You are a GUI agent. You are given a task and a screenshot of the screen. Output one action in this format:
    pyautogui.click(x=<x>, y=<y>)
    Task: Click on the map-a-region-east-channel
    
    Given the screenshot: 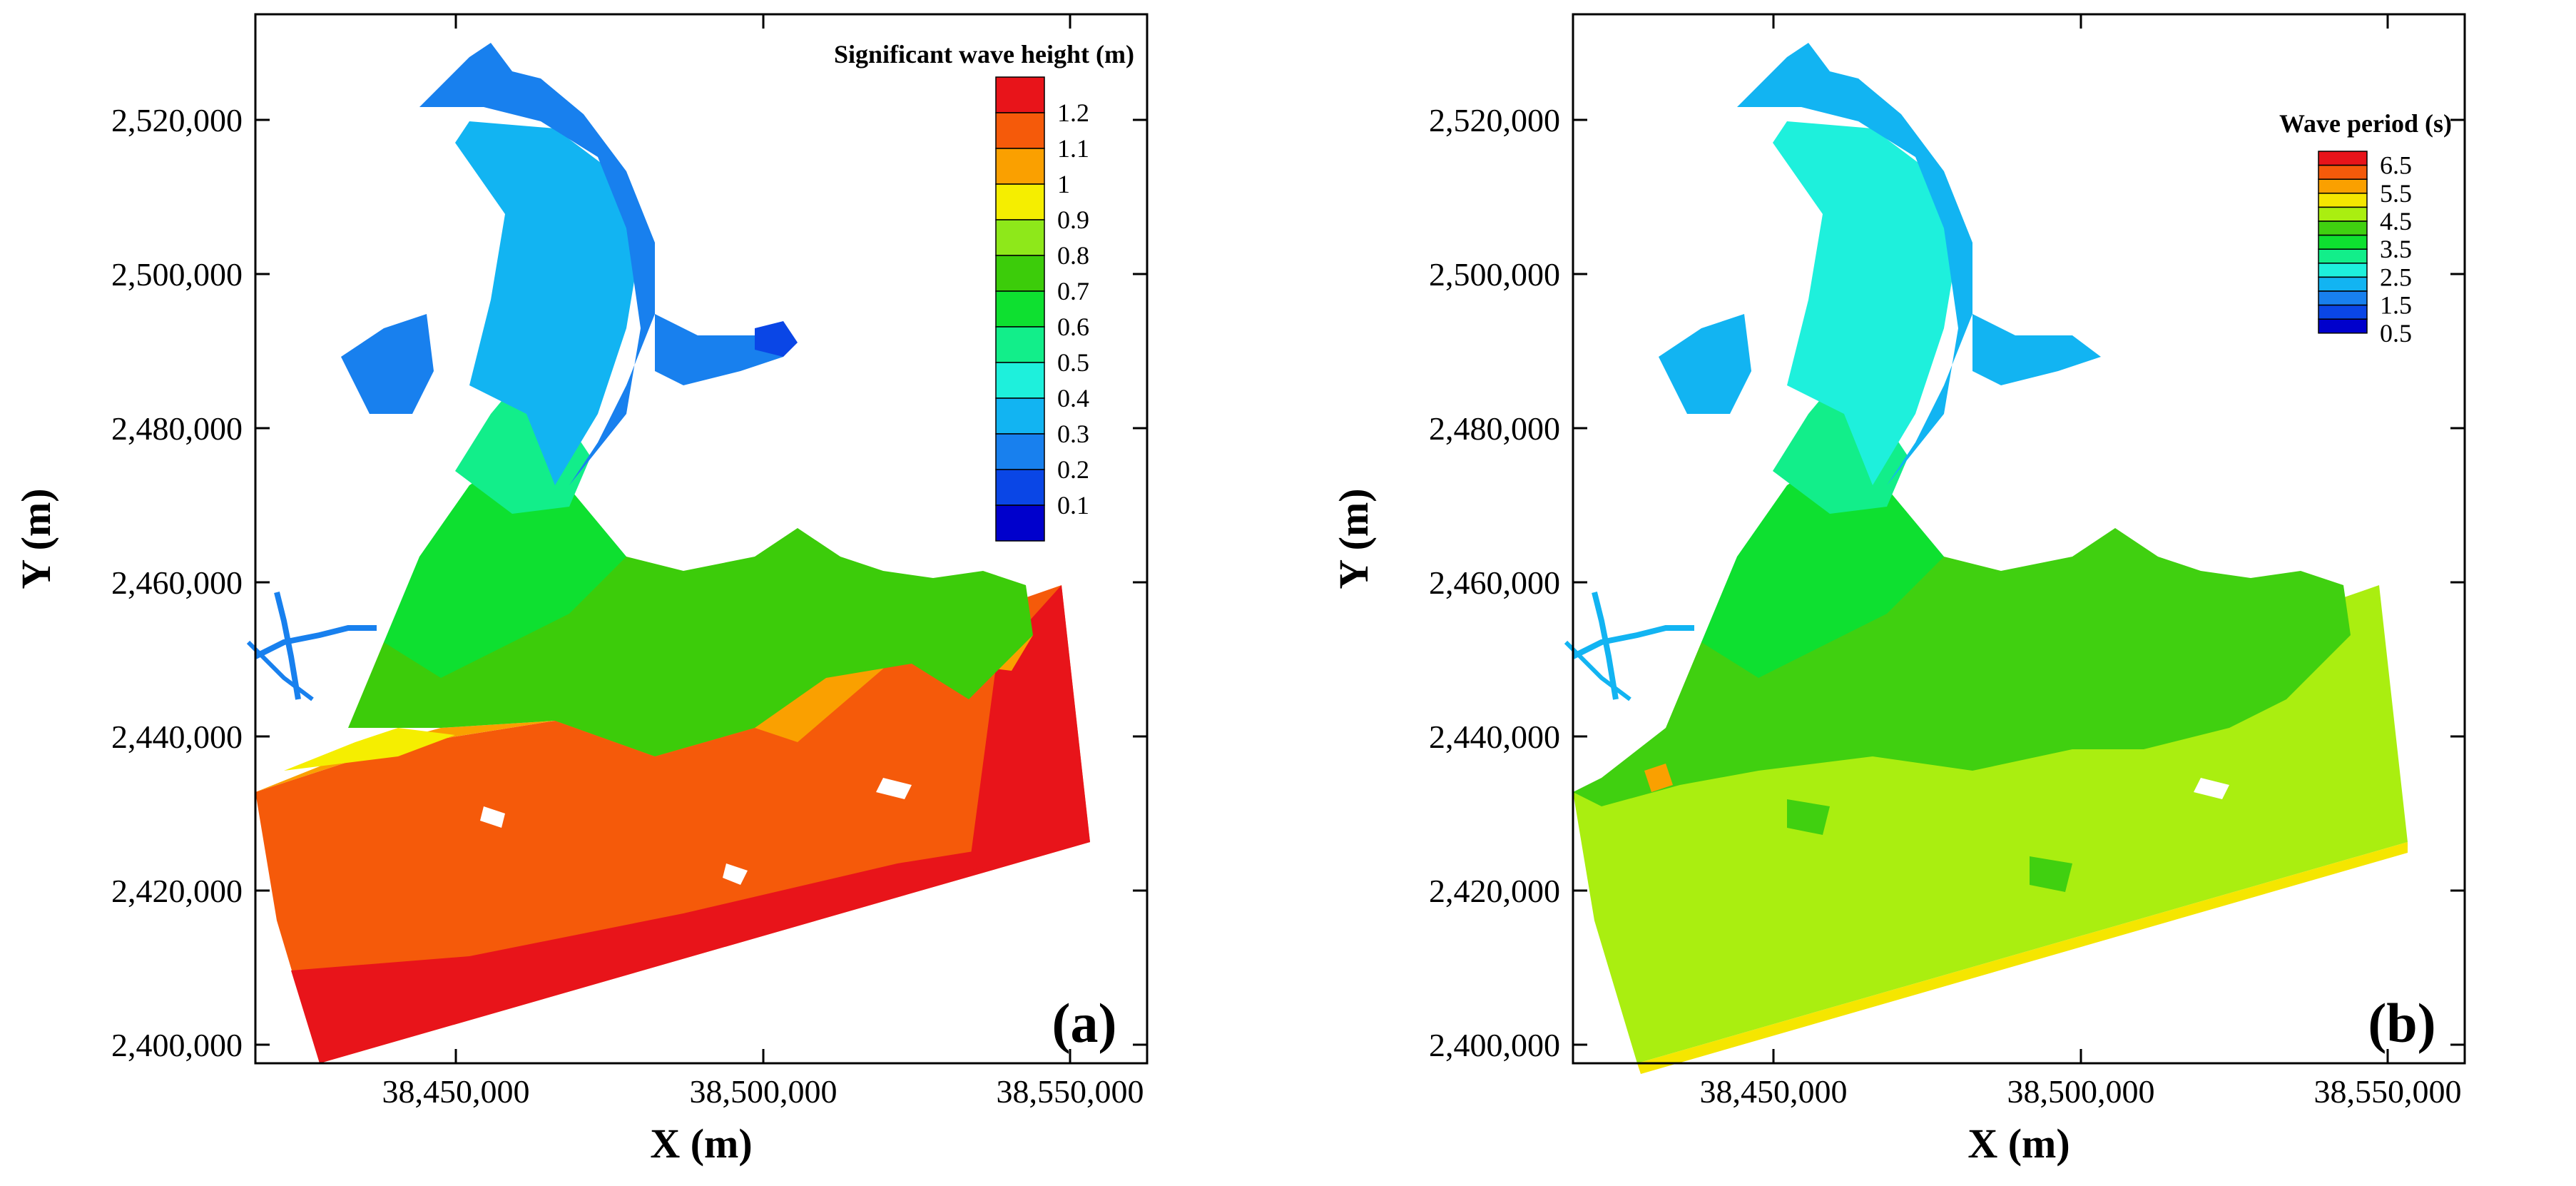 What is the action you would take?
    pyautogui.click(x=776, y=339)
    